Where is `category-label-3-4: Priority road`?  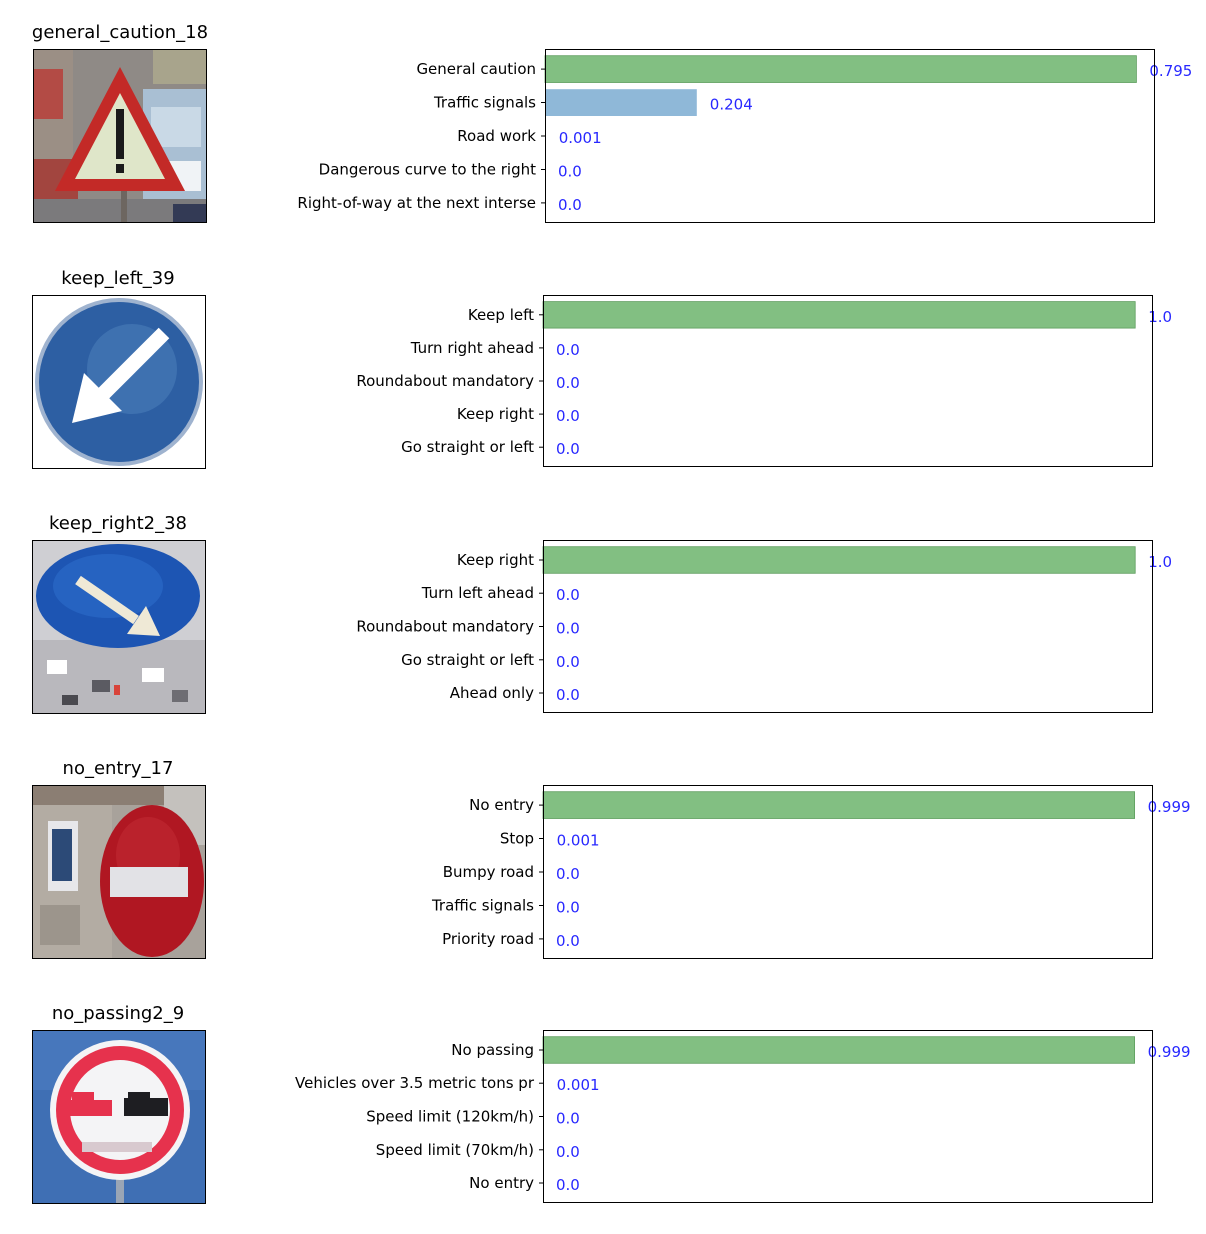 category-label-3-4: Priority road is located at coordinates (488, 939).